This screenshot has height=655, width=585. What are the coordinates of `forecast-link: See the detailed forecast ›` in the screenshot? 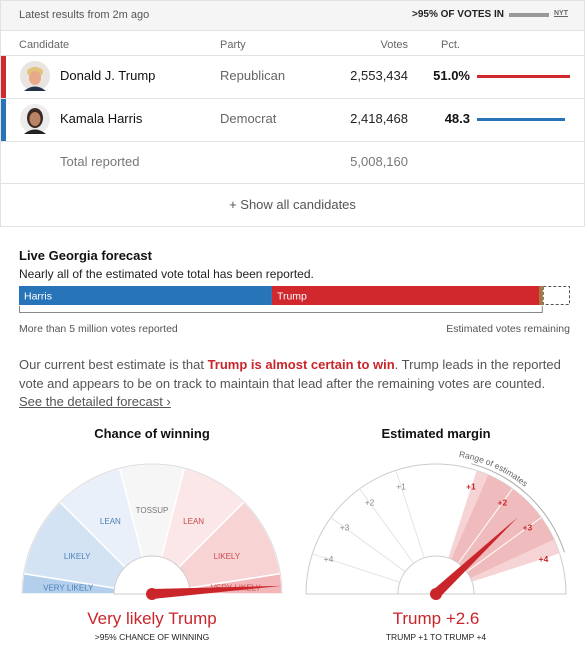 It's located at (95, 401).